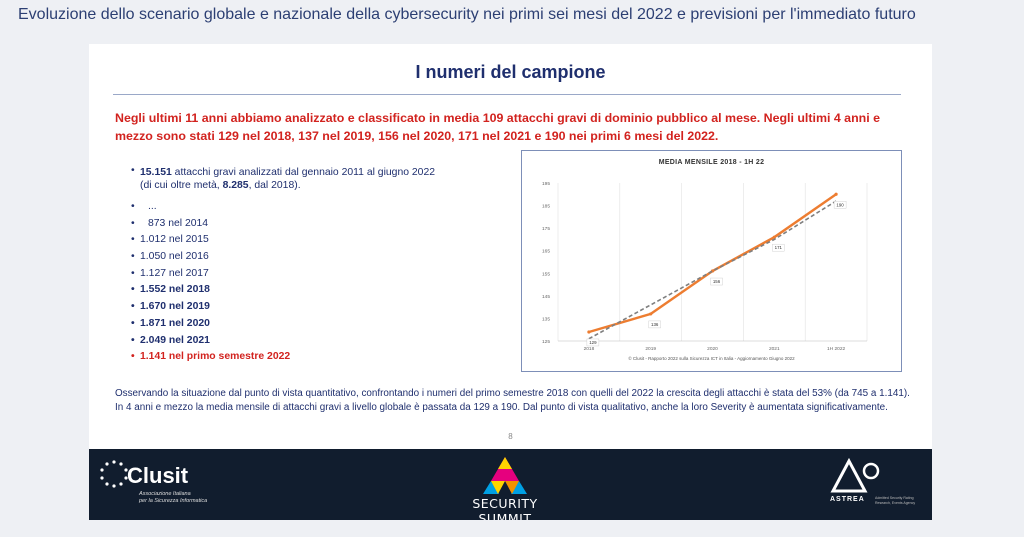 The height and width of the screenshot is (537, 1024). Describe the element at coordinates (546, 274) in the screenshot. I see `y-tick-label: 155` at that location.